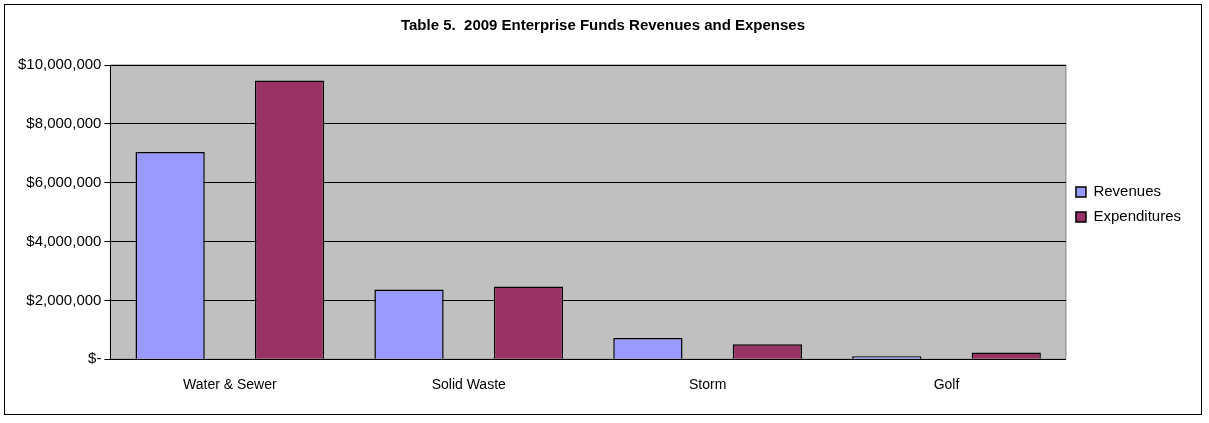 The height and width of the screenshot is (423, 1209). I want to click on x-tick-label: Golf, so click(946, 384).